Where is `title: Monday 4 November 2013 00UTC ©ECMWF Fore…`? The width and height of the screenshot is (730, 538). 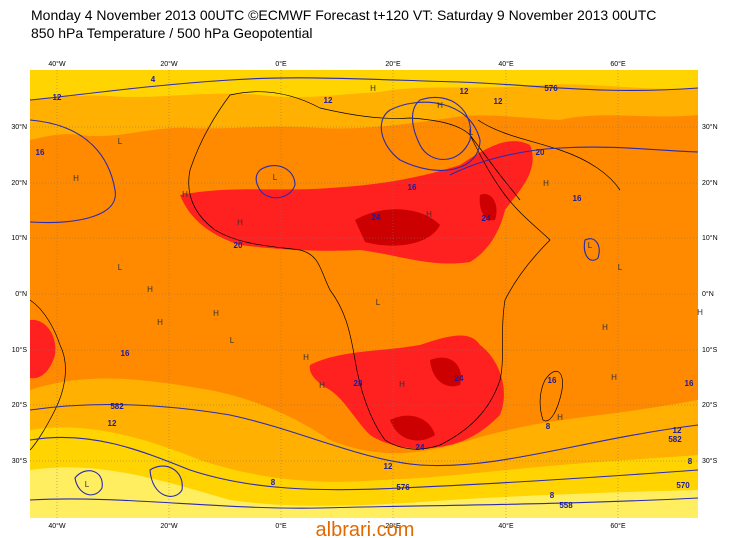
title: Monday 4 November 2013 00UTC ©ECMWF Fore… is located at coordinates (343, 15).